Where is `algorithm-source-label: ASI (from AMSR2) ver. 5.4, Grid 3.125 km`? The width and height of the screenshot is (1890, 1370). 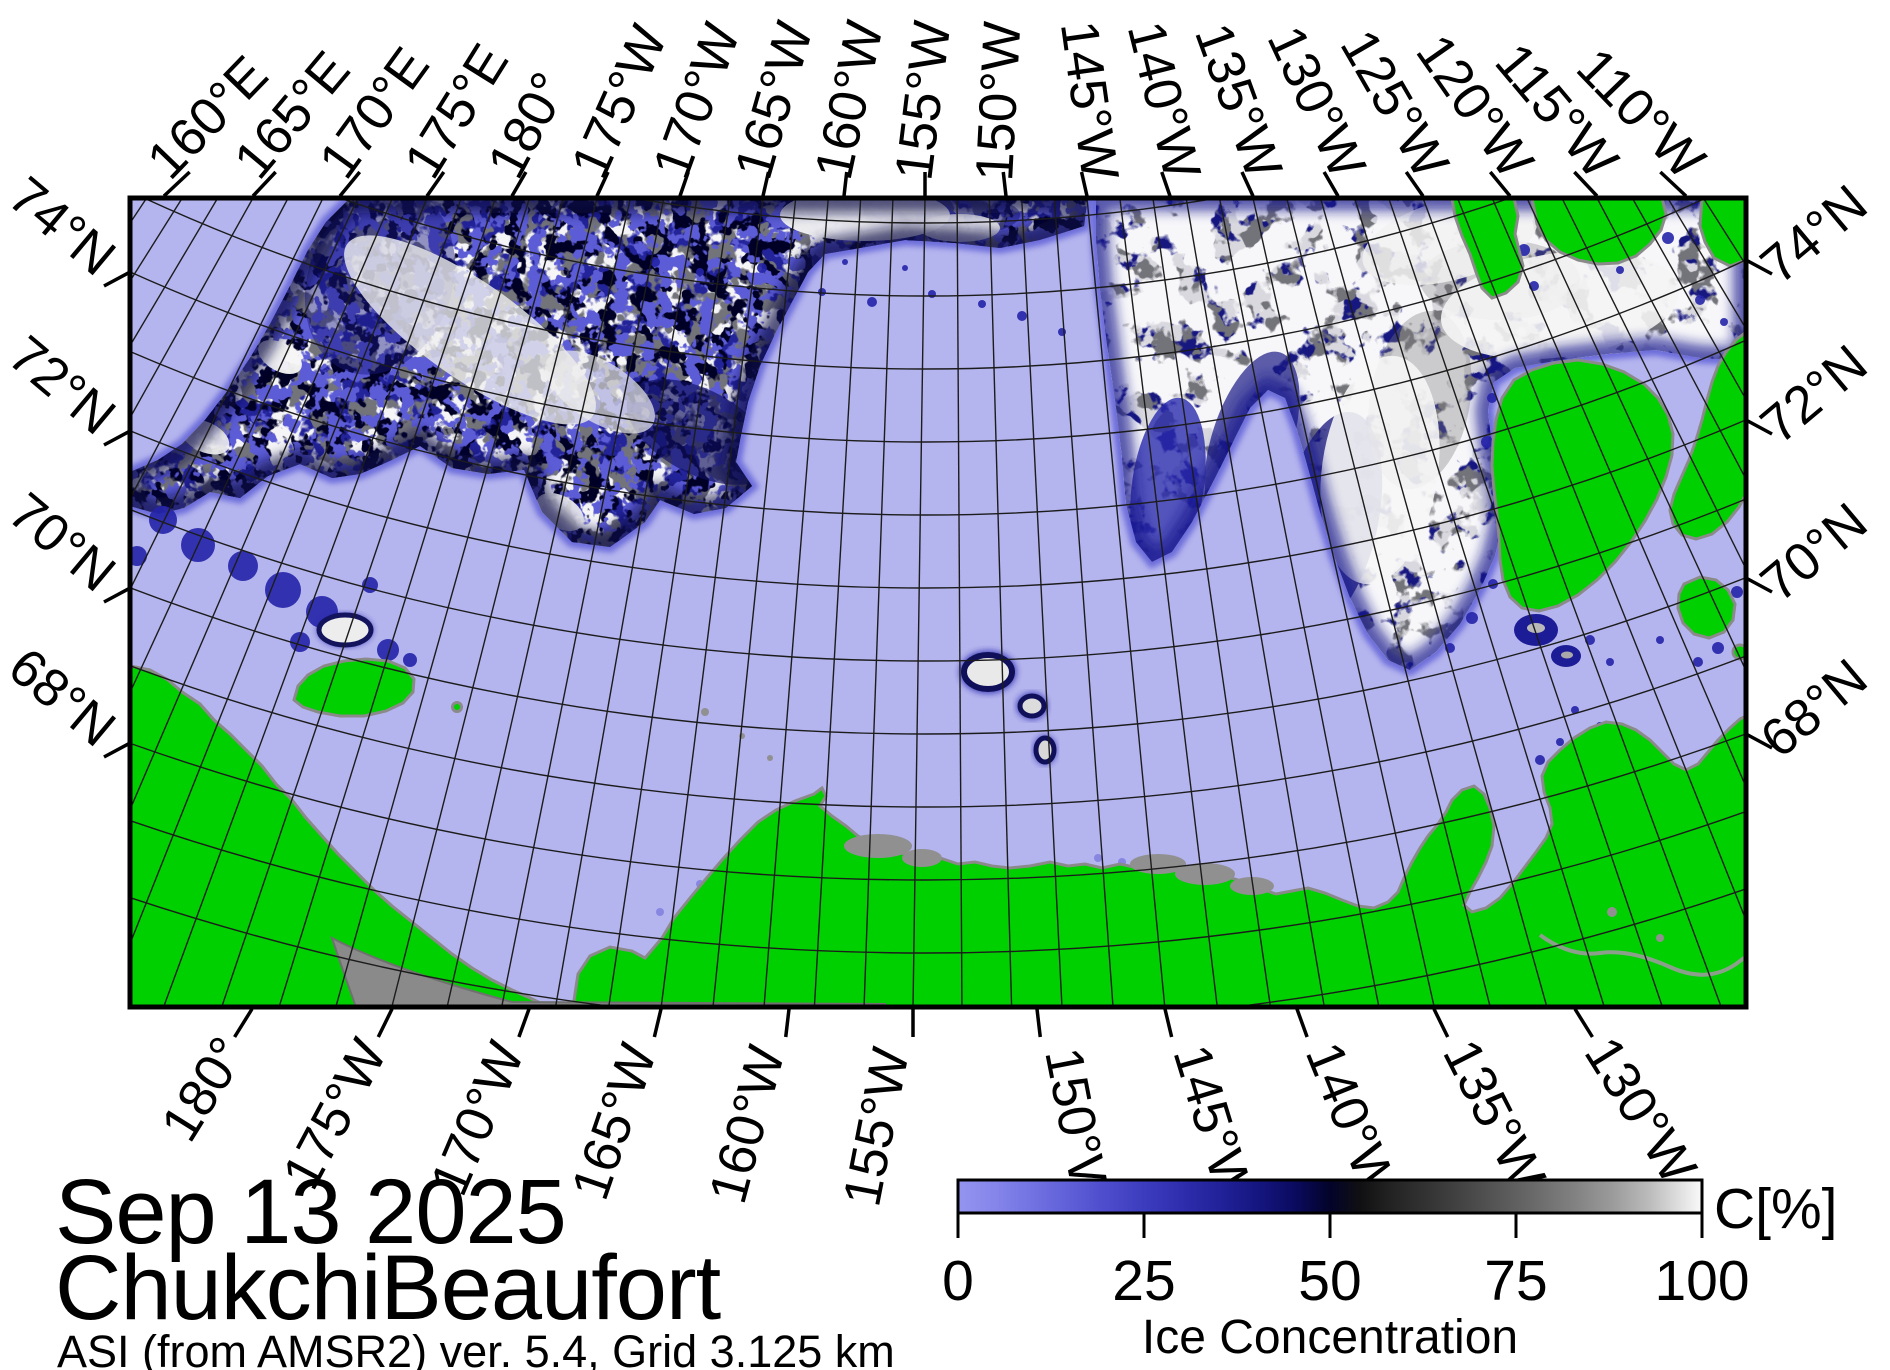 algorithm-source-label: ASI (from AMSR2) ver. 5.4, Grid 3.125 km is located at coordinates (476, 1348).